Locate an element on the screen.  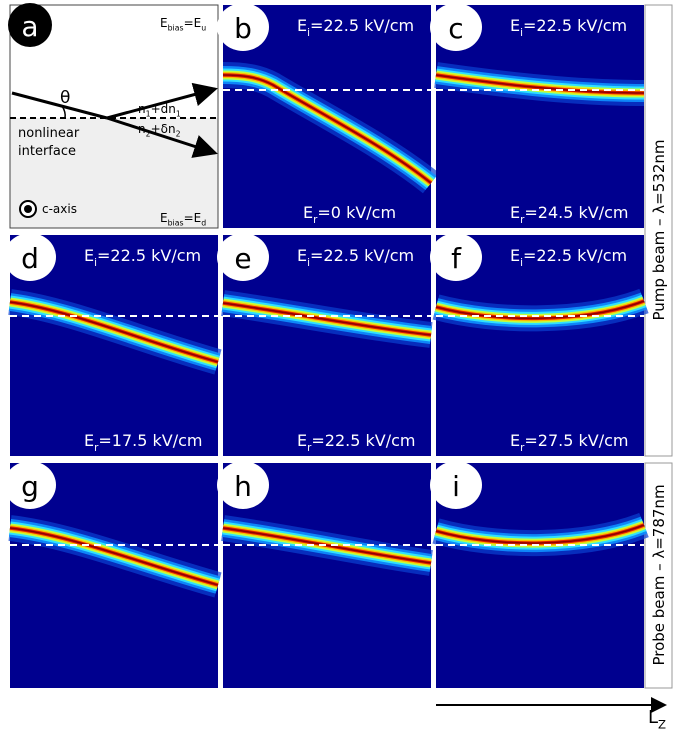
panel-letter: b is located at coordinates (243, 28).